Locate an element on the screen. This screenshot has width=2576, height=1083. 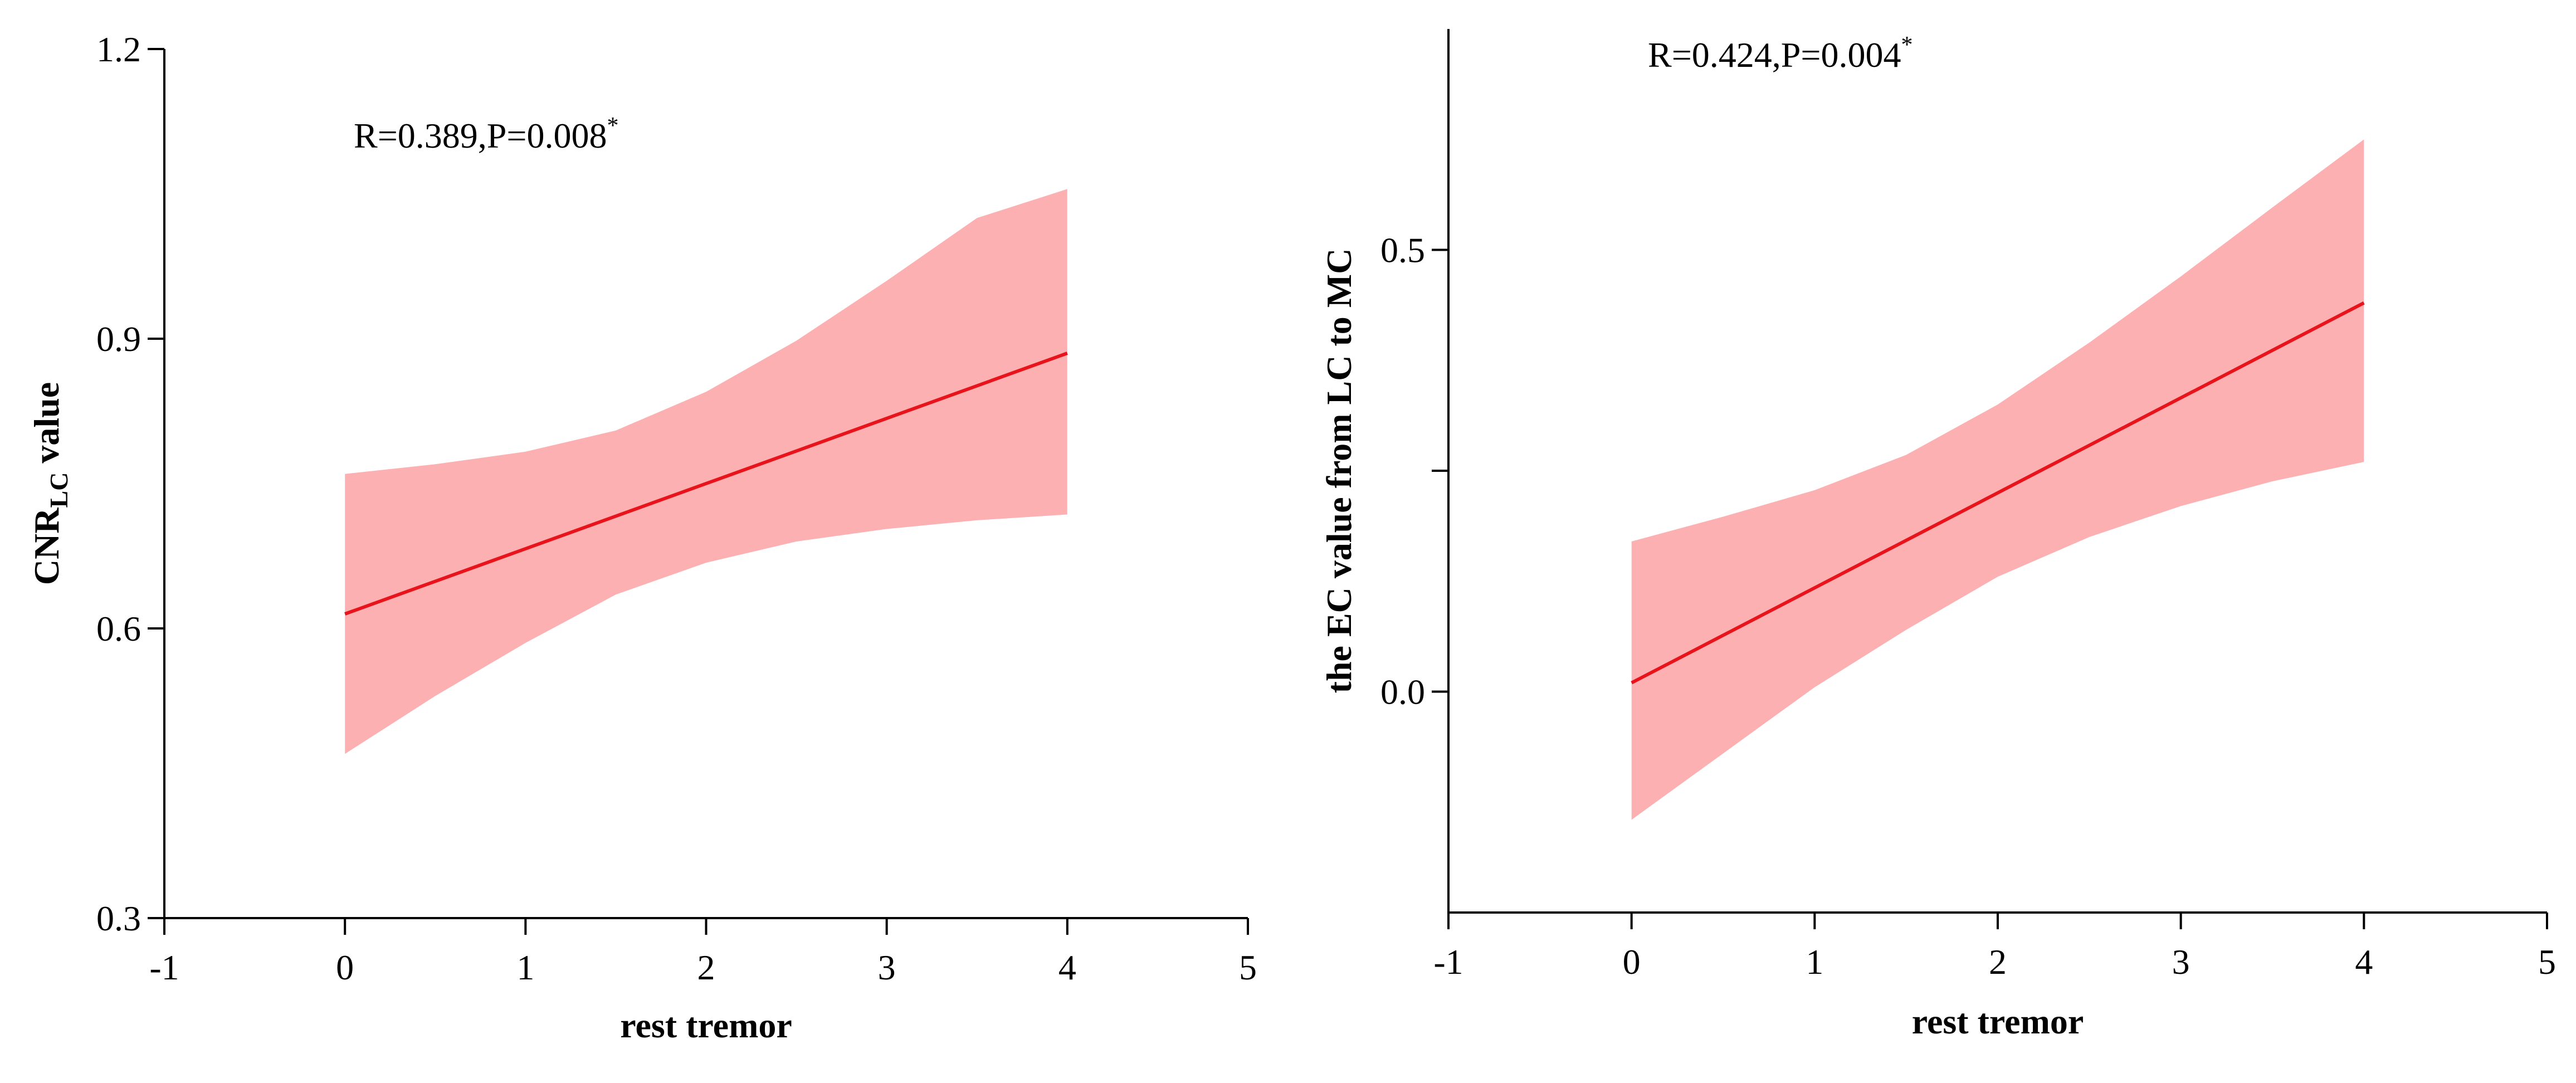
y-axis-title: CNRLC value is located at coordinates (50, 484).